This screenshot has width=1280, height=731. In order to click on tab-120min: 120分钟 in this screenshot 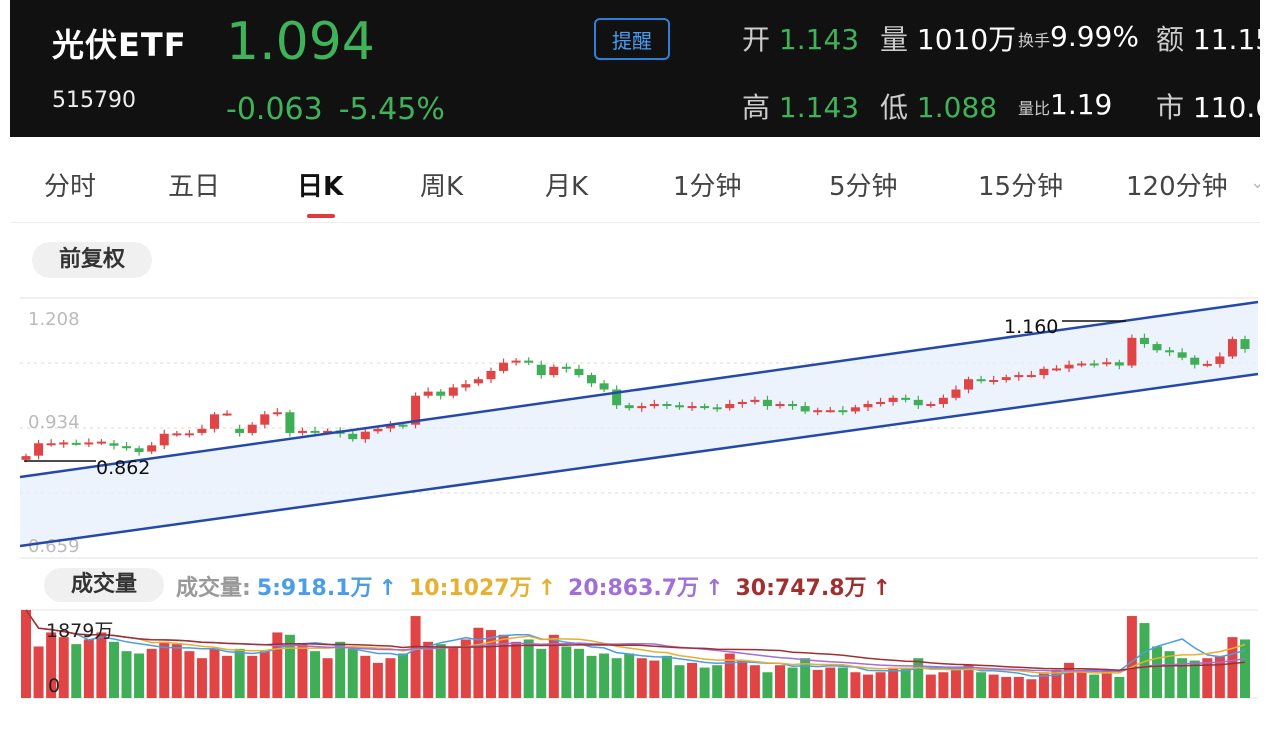, I will do `click(1177, 187)`.